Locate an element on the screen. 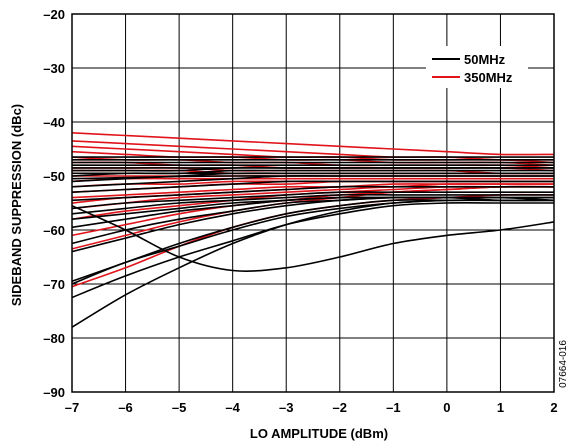  x-tick-label: –5 is located at coordinates (179, 407).